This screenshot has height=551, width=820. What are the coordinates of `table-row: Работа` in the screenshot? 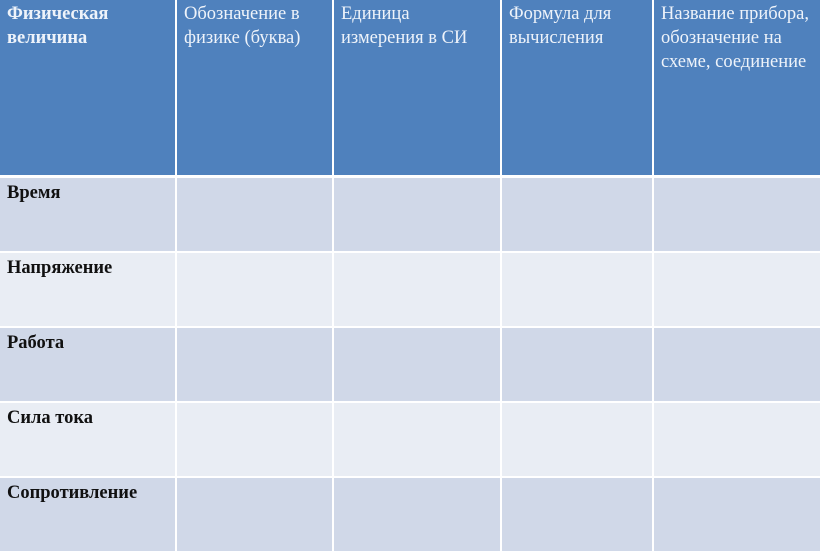 It's located at (410, 364).